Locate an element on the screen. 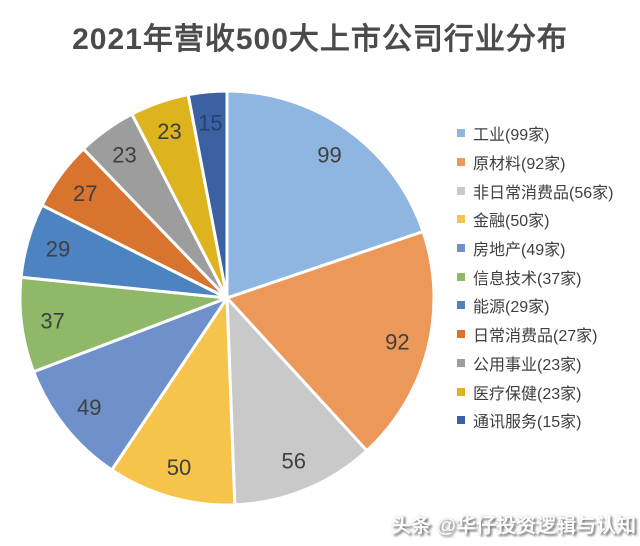  legend-label: 原材料(92家) is located at coordinates (519, 165).